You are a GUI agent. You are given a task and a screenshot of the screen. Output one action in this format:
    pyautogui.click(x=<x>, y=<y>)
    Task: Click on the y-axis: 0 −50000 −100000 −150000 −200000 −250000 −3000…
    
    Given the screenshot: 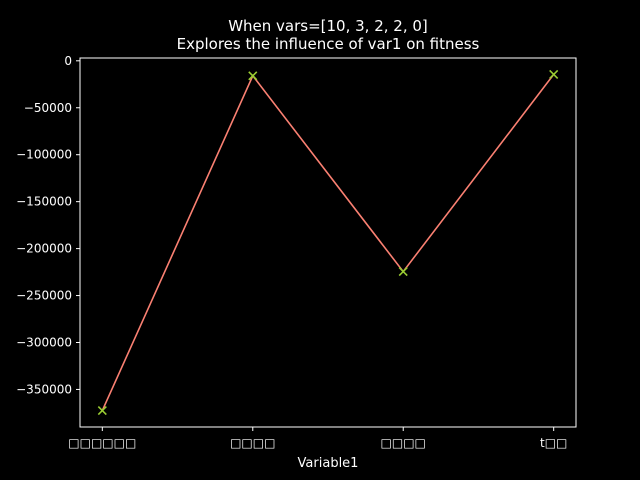 What is the action you would take?
    pyautogui.click(x=48, y=225)
    